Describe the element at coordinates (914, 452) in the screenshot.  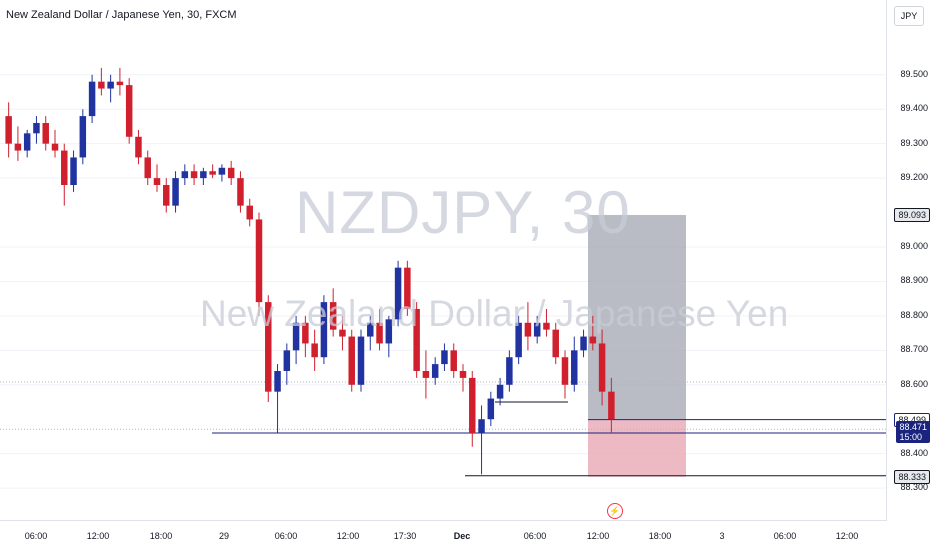
I see `price-tick-label: 88.400` at that location.